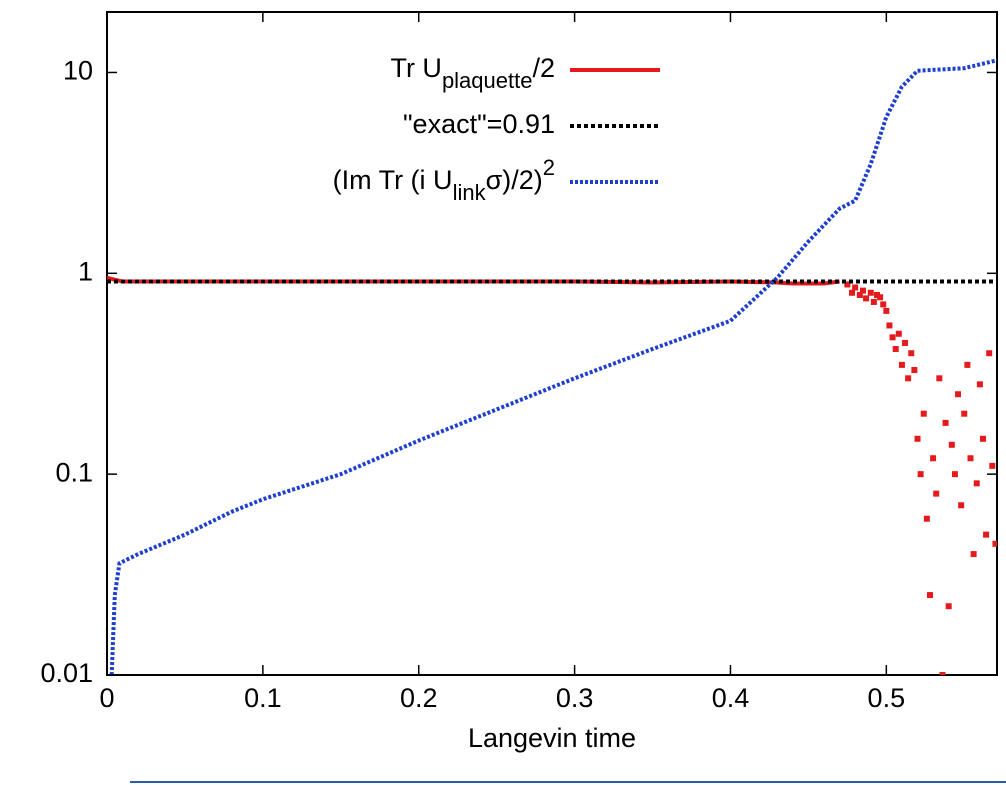 The width and height of the screenshot is (1006, 785). What do you see at coordinates (74, 472) in the screenshot?
I see `y-tick-label: 0.1` at bounding box center [74, 472].